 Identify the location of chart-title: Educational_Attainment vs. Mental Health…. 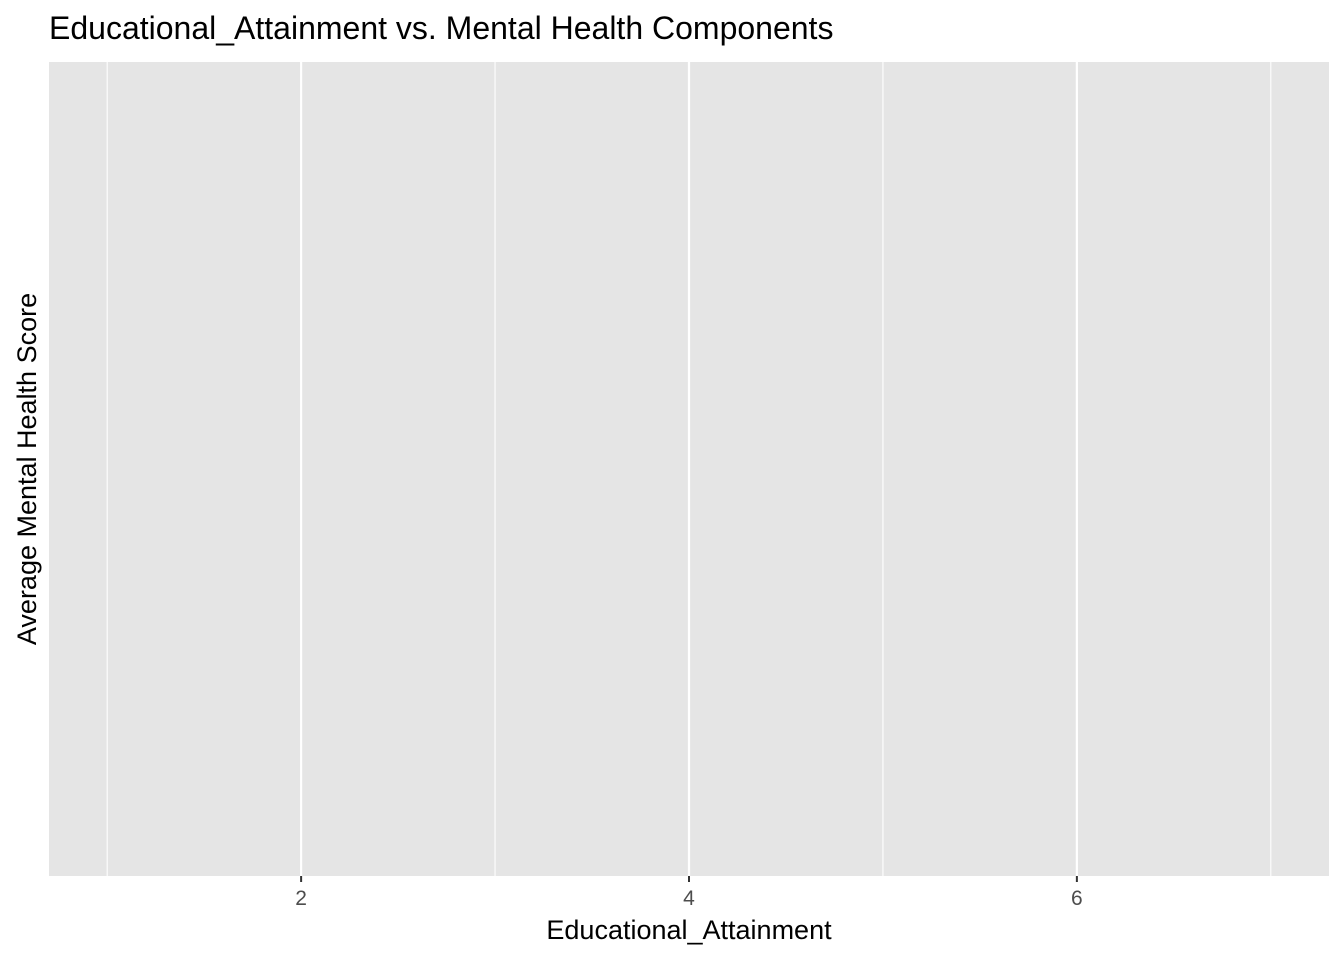
(441, 28).